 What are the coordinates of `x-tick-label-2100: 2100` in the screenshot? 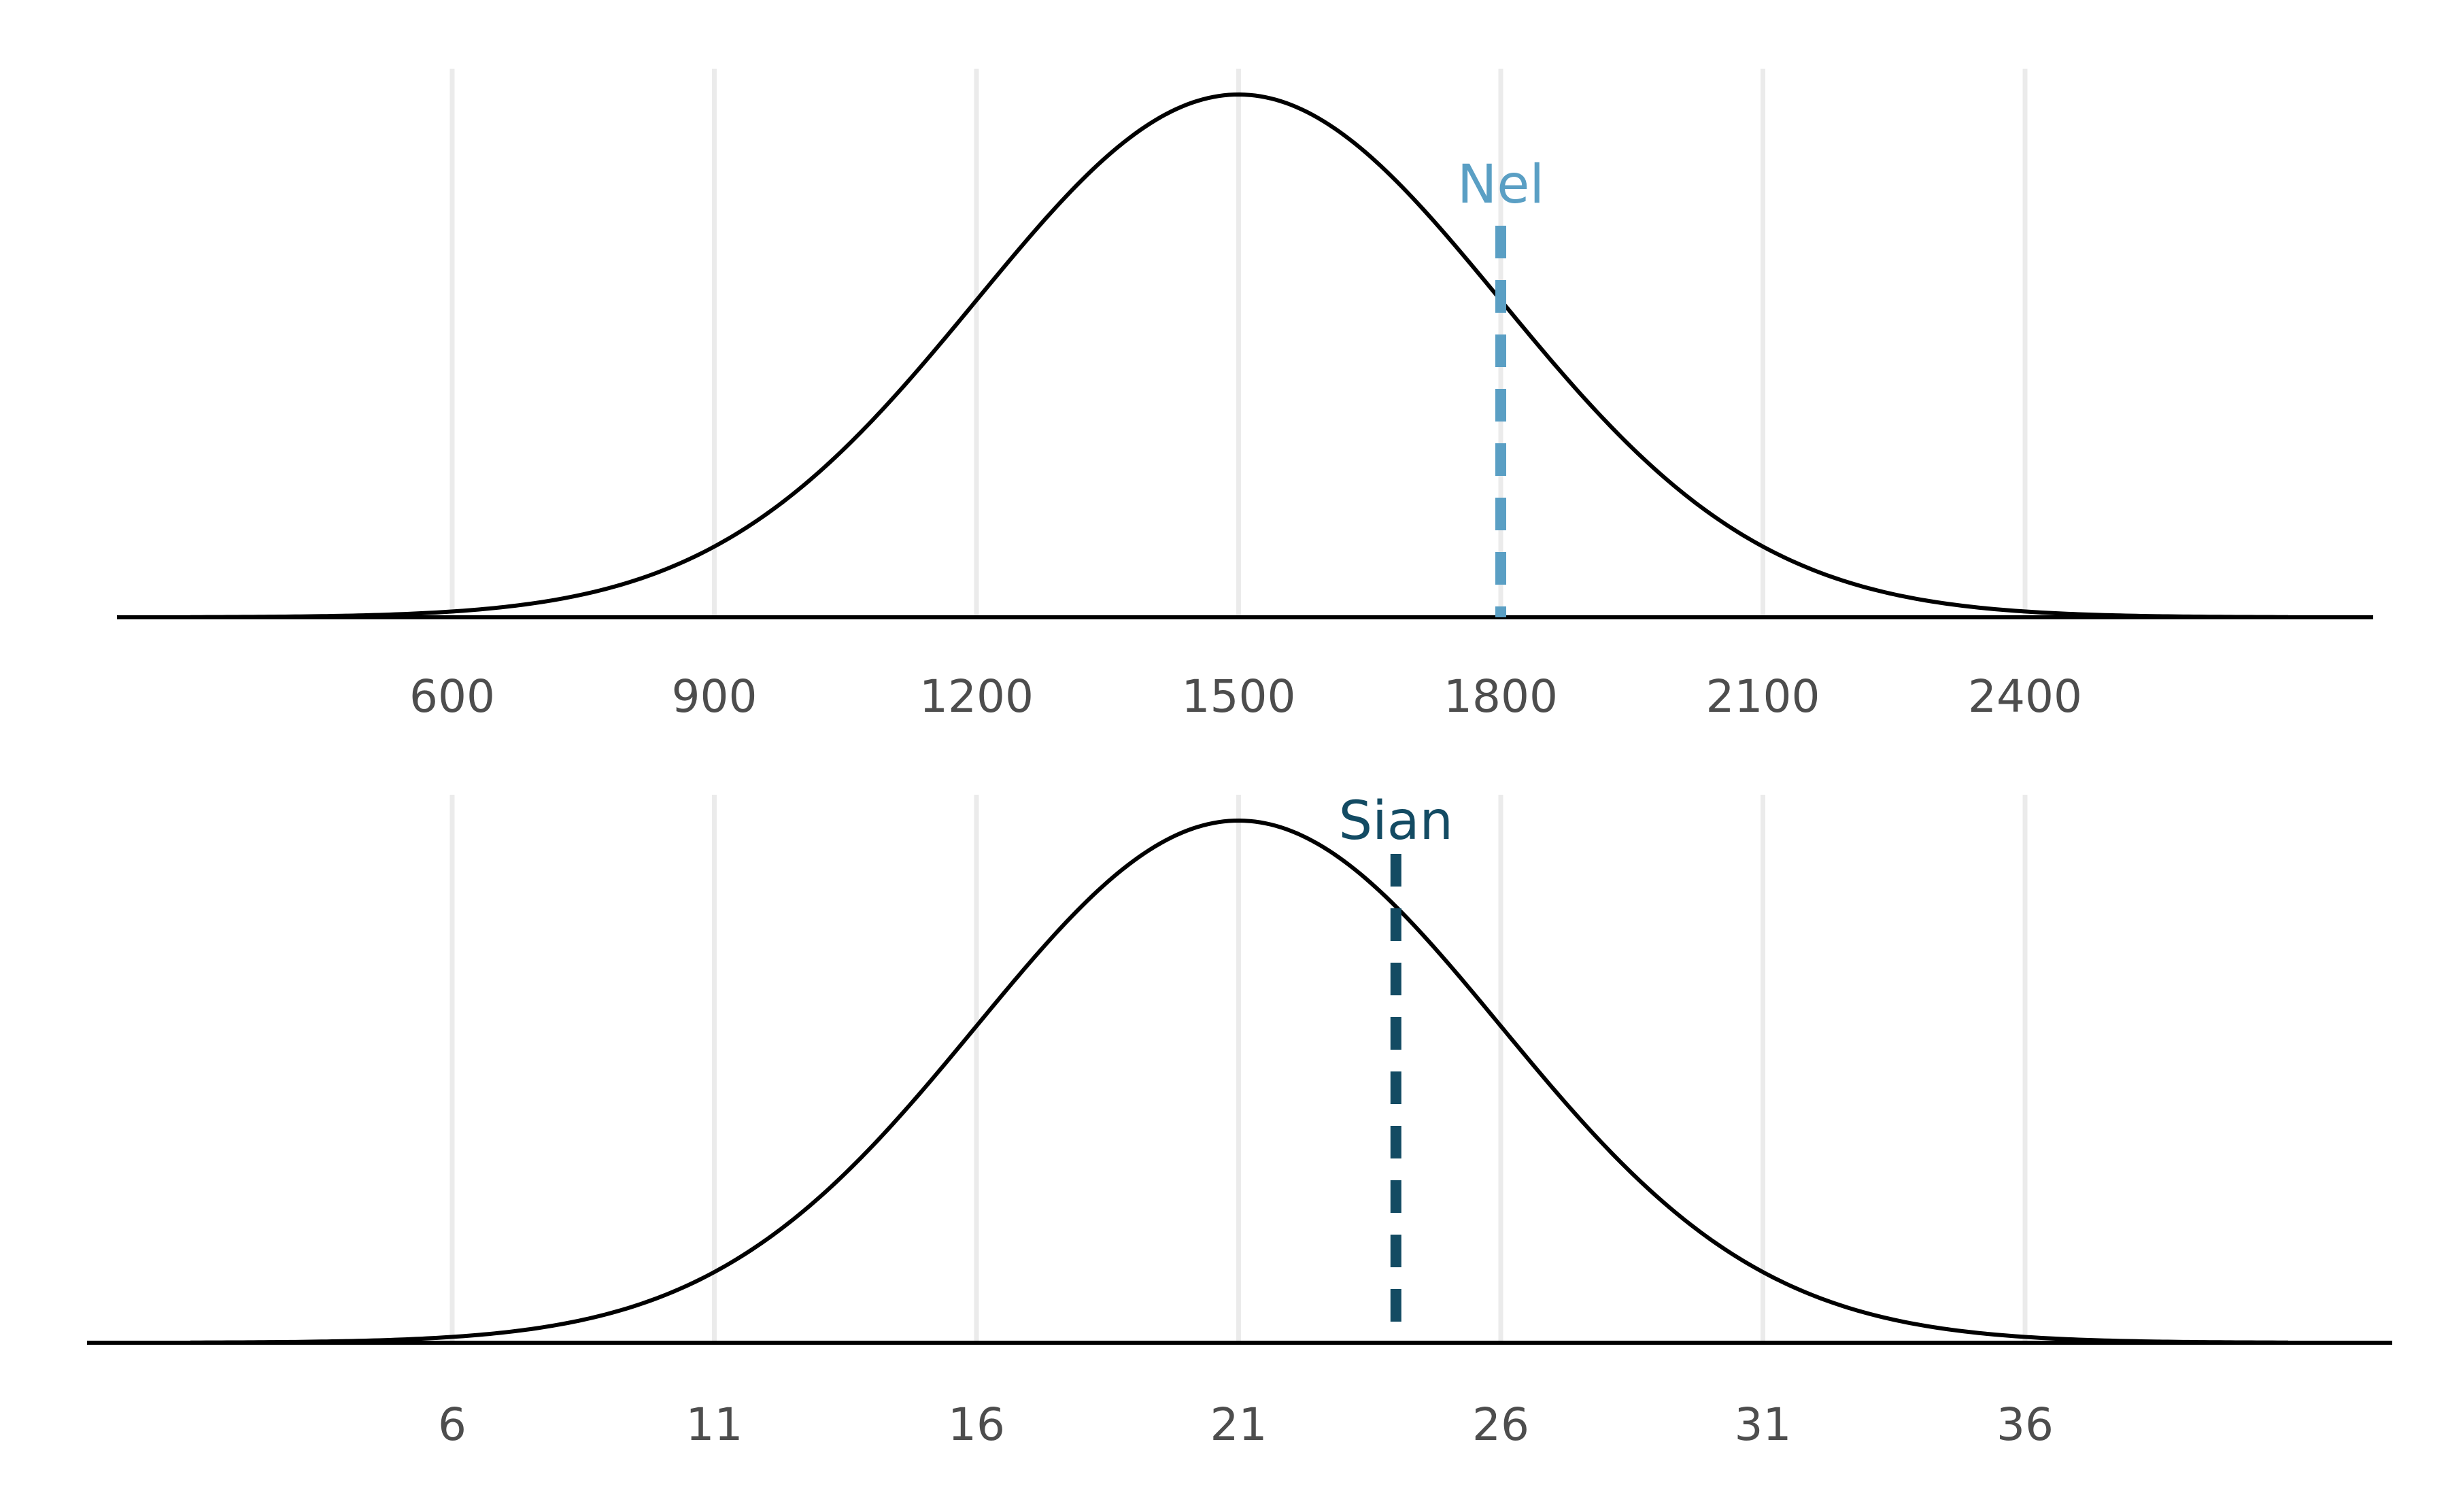 It's located at (1763, 696).